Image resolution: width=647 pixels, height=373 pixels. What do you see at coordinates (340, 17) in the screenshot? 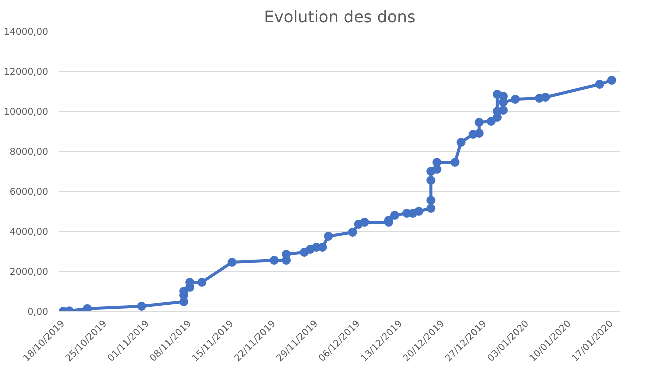
I see `chart-title: Evolution des dons` at bounding box center [340, 17].